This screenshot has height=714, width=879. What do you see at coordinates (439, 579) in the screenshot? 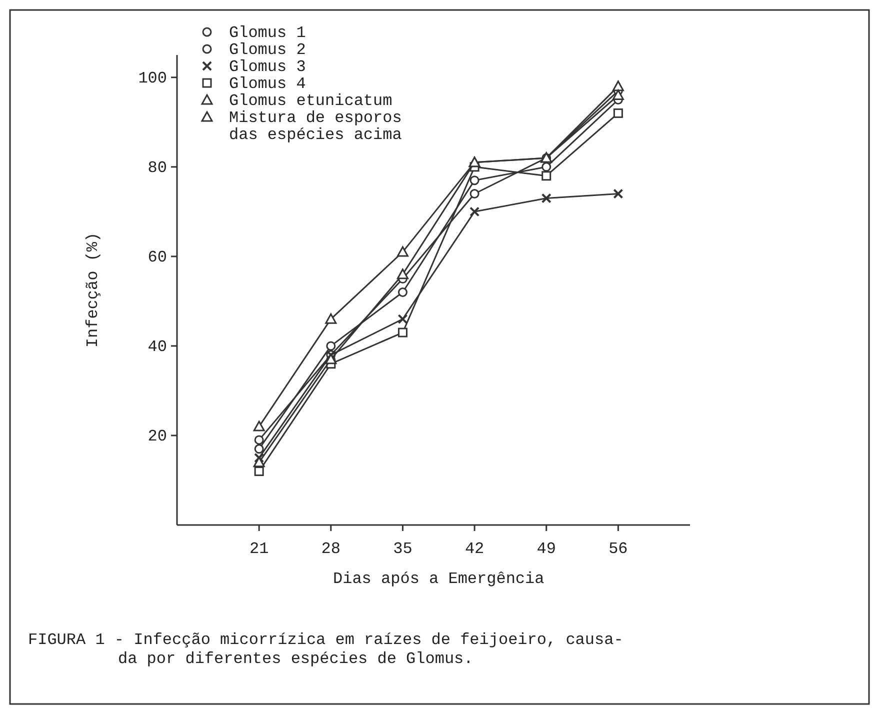
I see `x-axis-title: Dias após a Emergência` at bounding box center [439, 579].